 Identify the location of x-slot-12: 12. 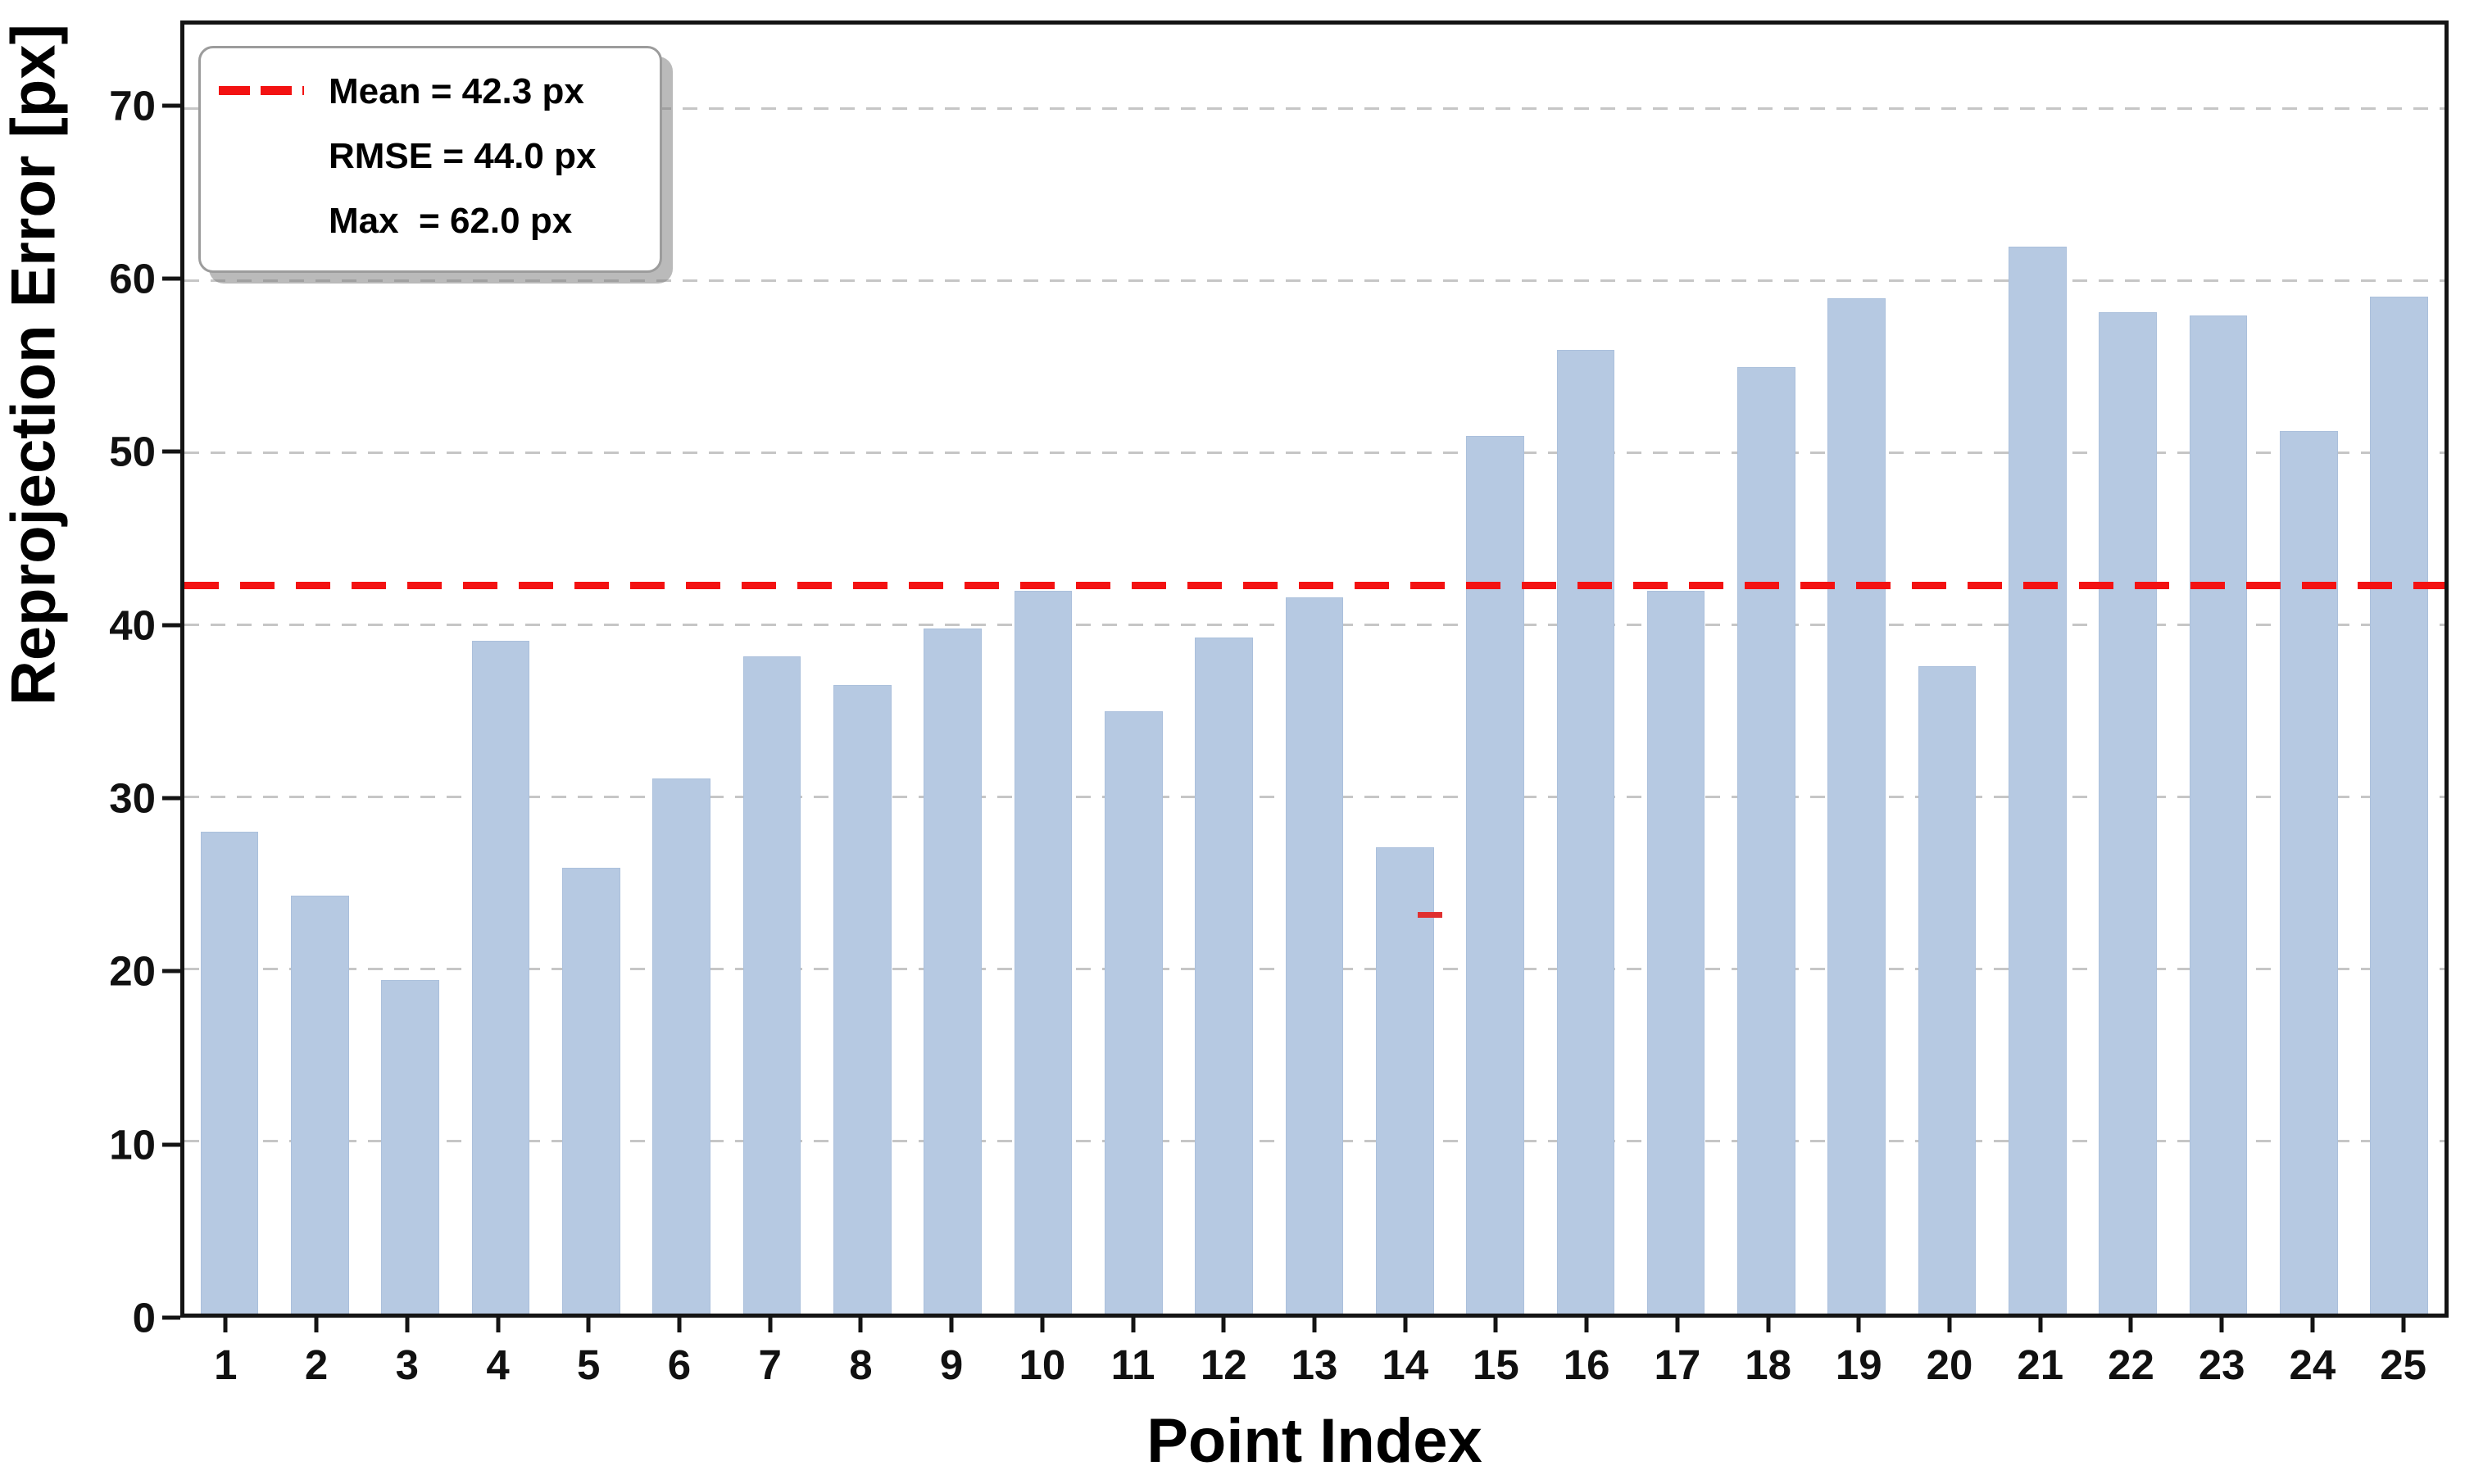
(1223, 1363).